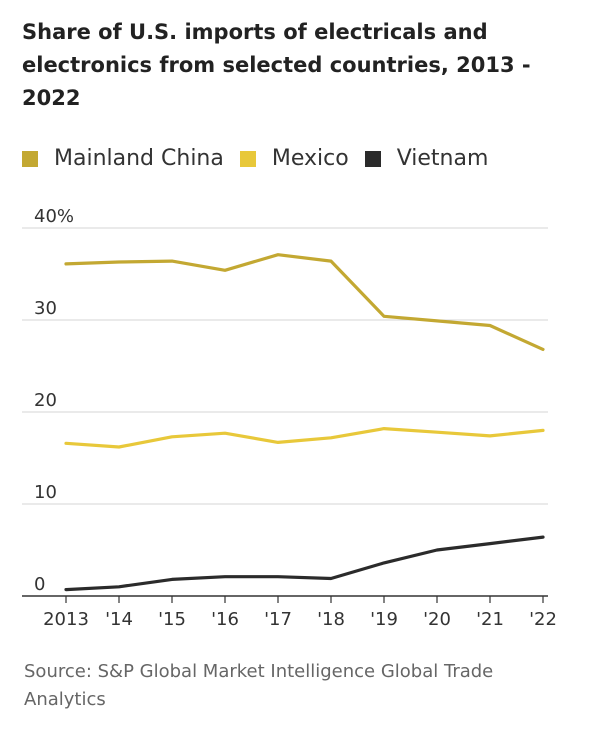  Describe the element at coordinates (490, 619) in the screenshot. I see `x-tick-label-8: '21` at that location.